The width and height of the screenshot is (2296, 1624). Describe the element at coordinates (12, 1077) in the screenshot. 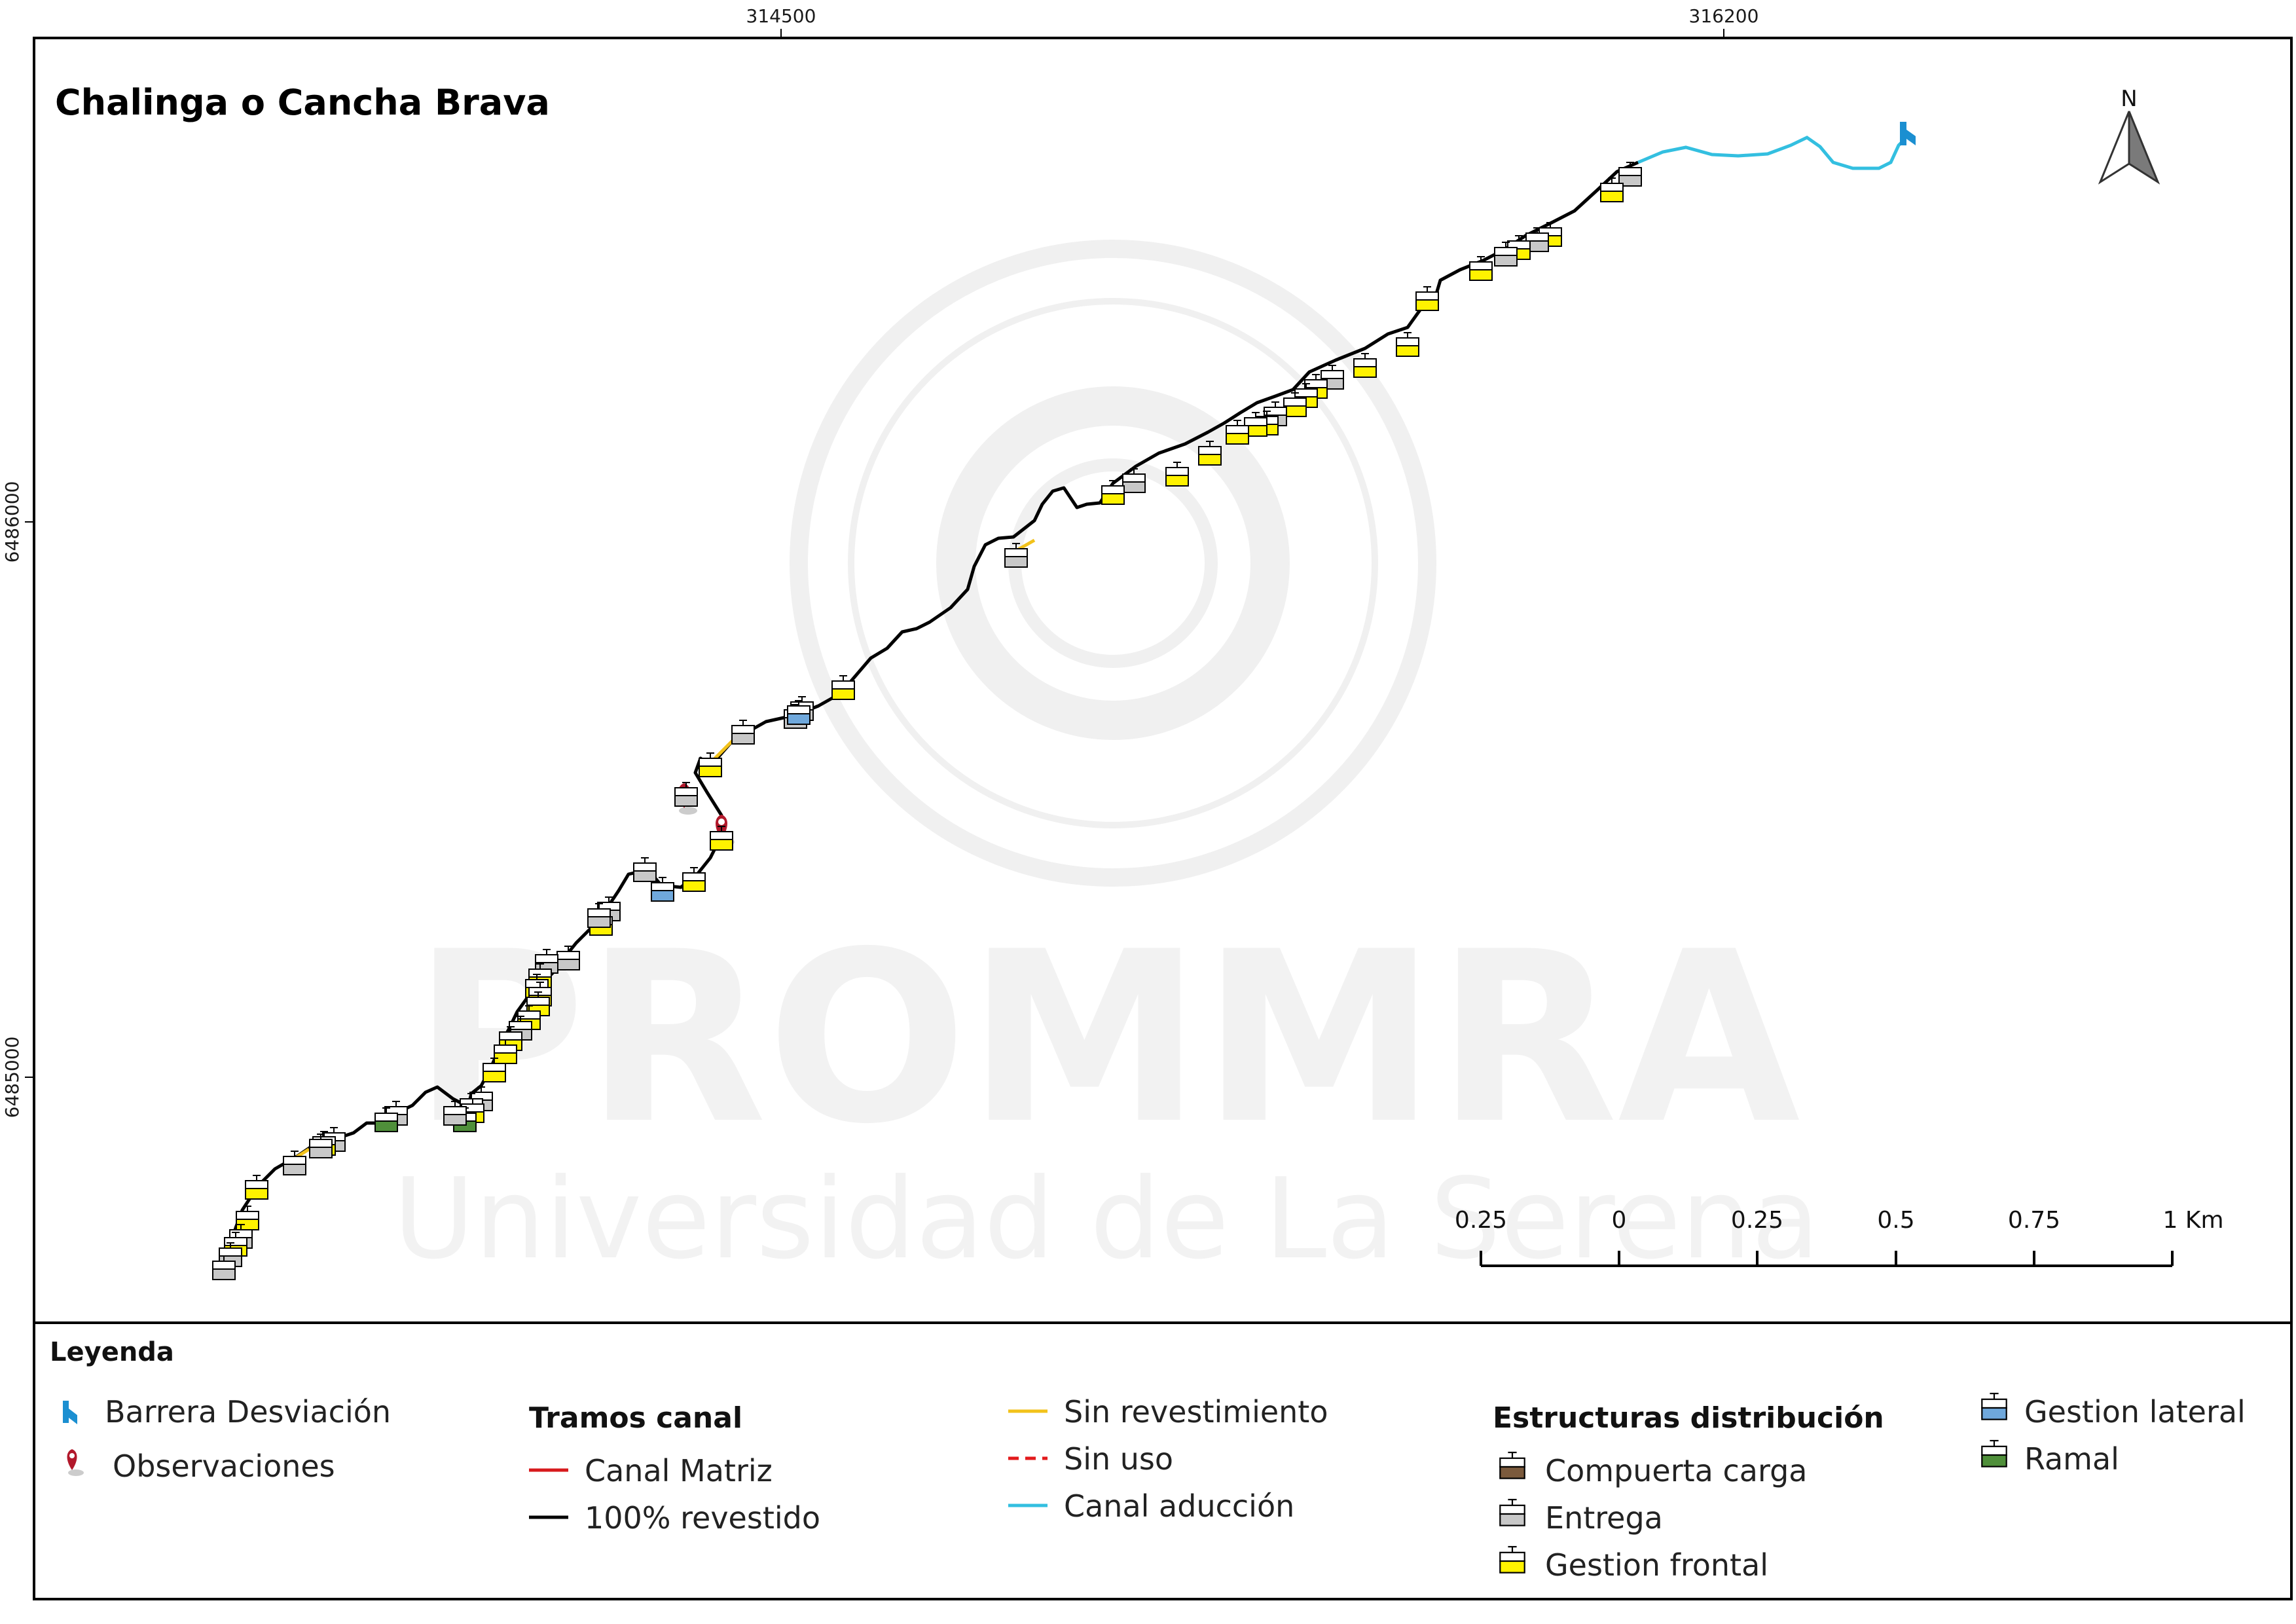

I see `y-tick-6485000: 6485000` at that location.